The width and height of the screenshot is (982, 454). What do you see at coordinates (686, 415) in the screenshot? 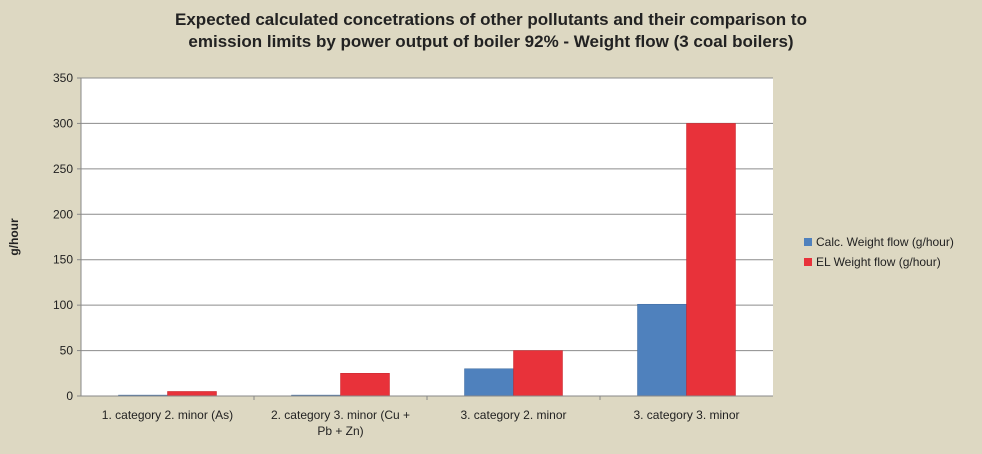
I see `x-tick-label: 3. category 3. minor` at bounding box center [686, 415].